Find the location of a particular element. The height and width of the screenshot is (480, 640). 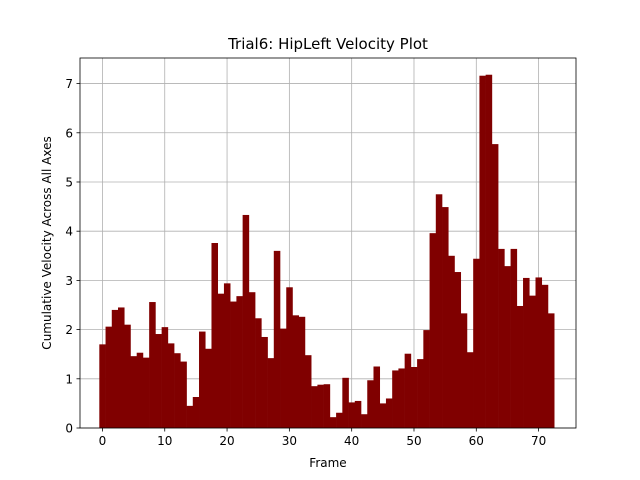

x-axis-label: Frame is located at coordinates (327, 463).